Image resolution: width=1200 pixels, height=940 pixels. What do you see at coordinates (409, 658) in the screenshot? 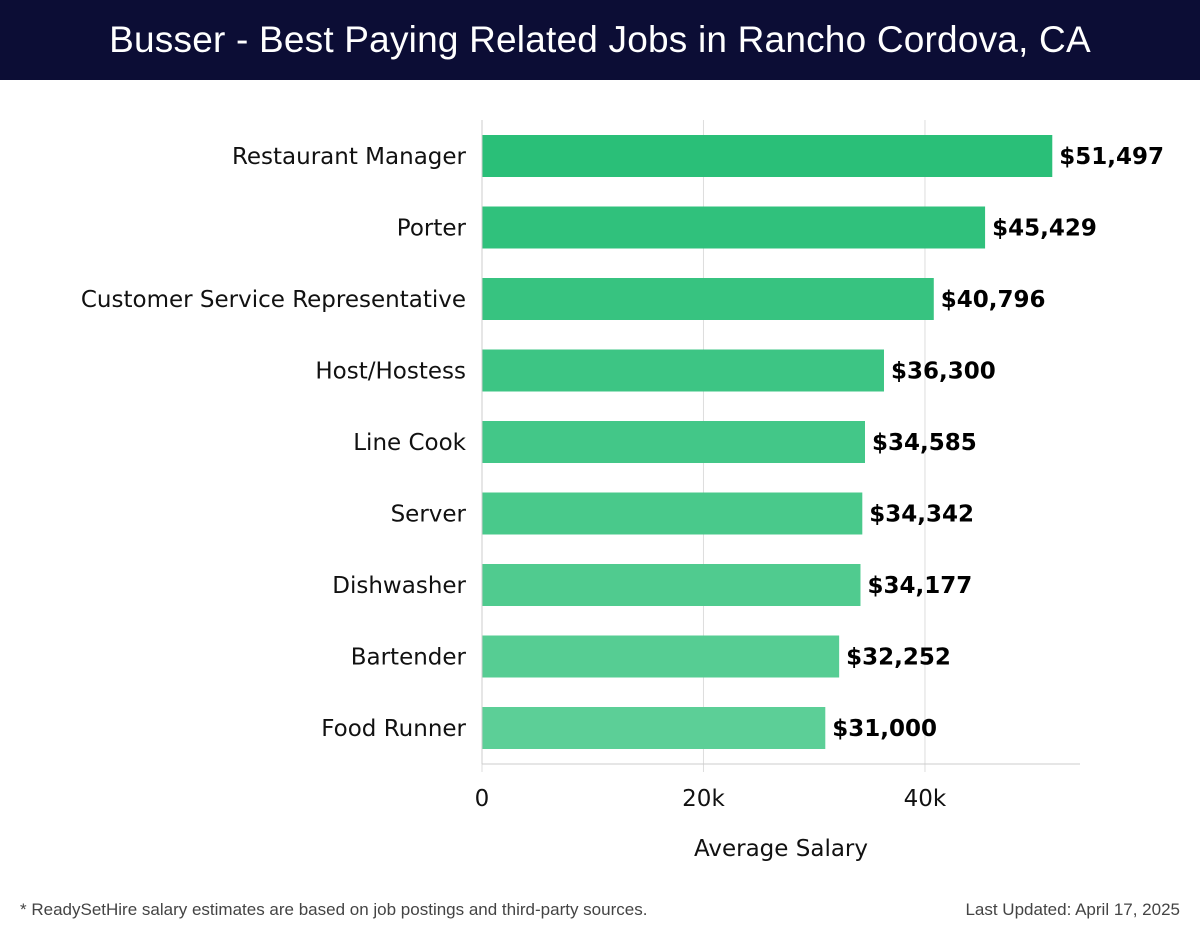
I see `category-label: Bartender` at bounding box center [409, 658].